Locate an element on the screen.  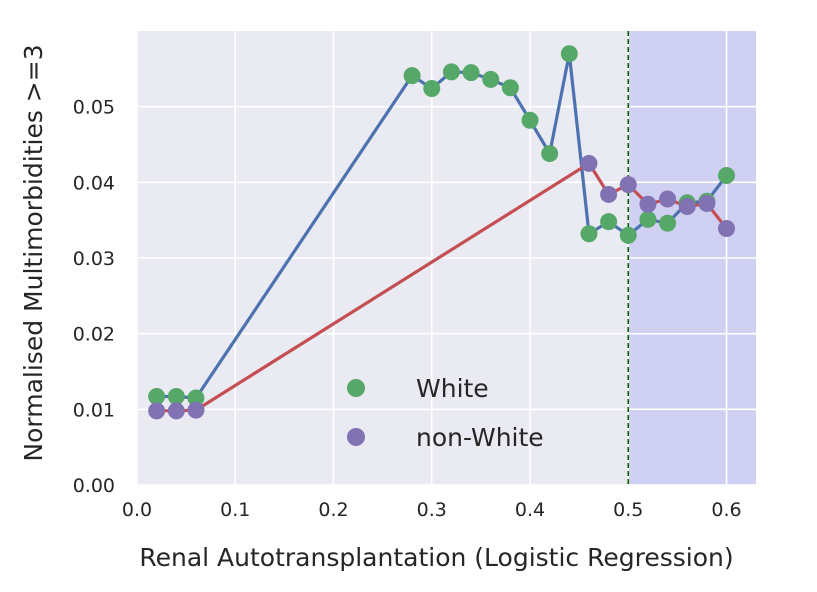
y-tick-label: 0.05 is located at coordinates (94, 108).